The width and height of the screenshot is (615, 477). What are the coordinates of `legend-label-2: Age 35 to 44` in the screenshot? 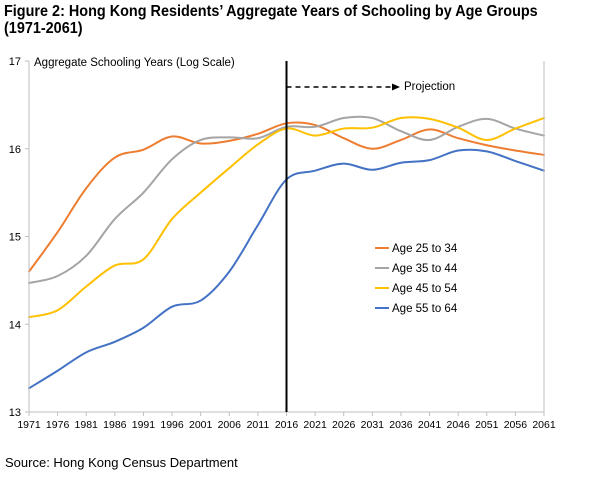 It's located at (425, 269).